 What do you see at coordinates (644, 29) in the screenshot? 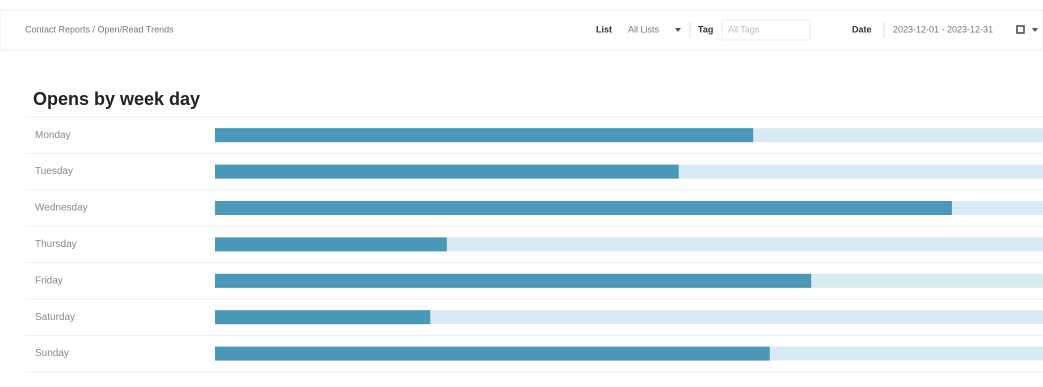
I see `list-select: All Lists` at bounding box center [644, 29].